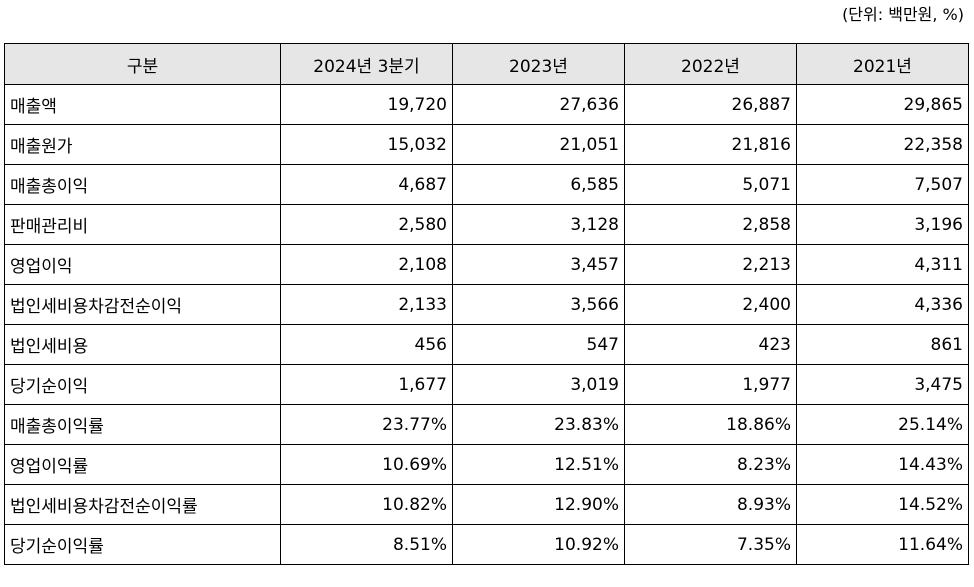  What do you see at coordinates (538, 344) in the screenshot?
I see `row-value: 547` at bounding box center [538, 344].